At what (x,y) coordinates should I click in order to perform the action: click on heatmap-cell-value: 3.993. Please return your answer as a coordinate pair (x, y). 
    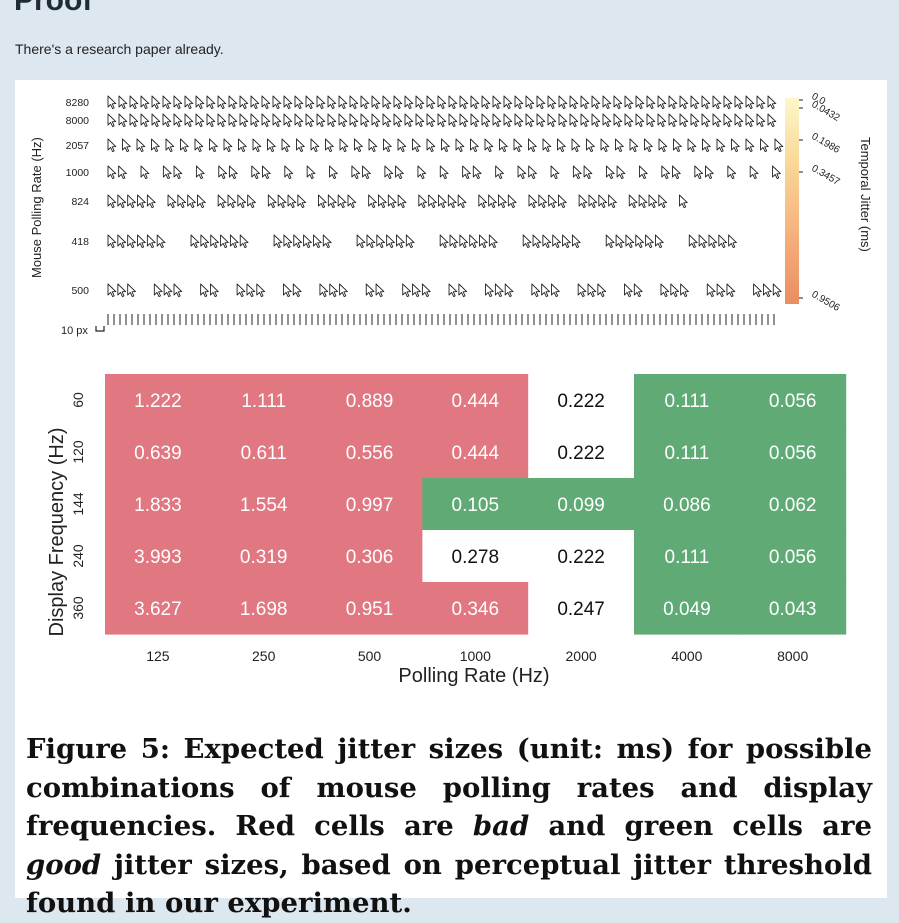
    Looking at the image, I should click on (158, 557).